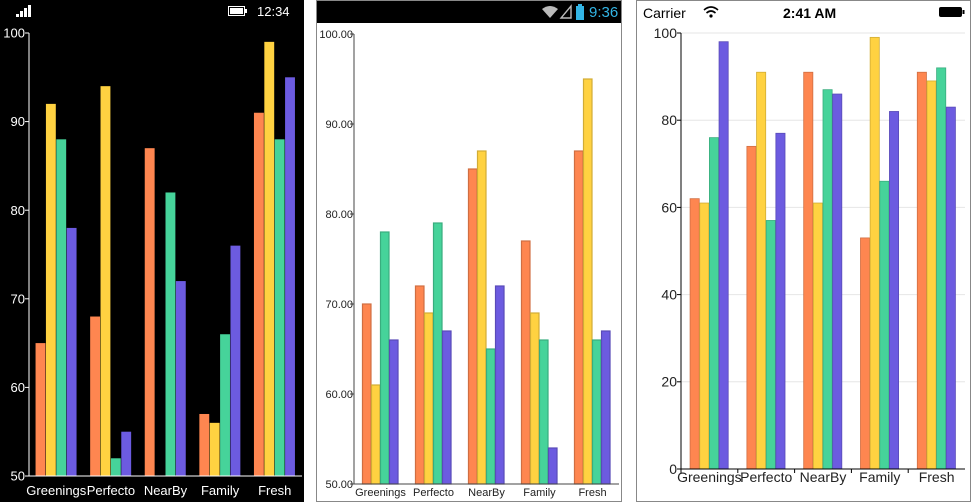 The image size is (971, 502). What do you see at coordinates (339, 305) in the screenshot?
I see `y-tick-label: 70.00` at bounding box center [339, 305].